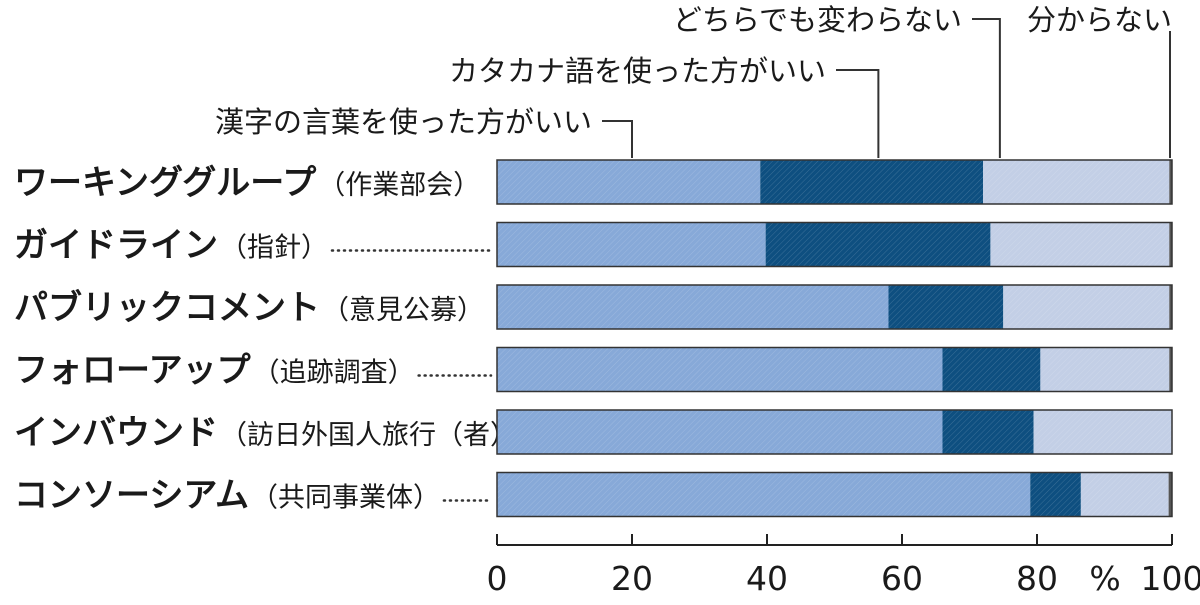 The width and height of the screenshot is (1200, 605). What do you see at coordinates (1099, 20) in the screenshot?
I see `legend-label-4: 分からない` at bounding box center [1099, 20].